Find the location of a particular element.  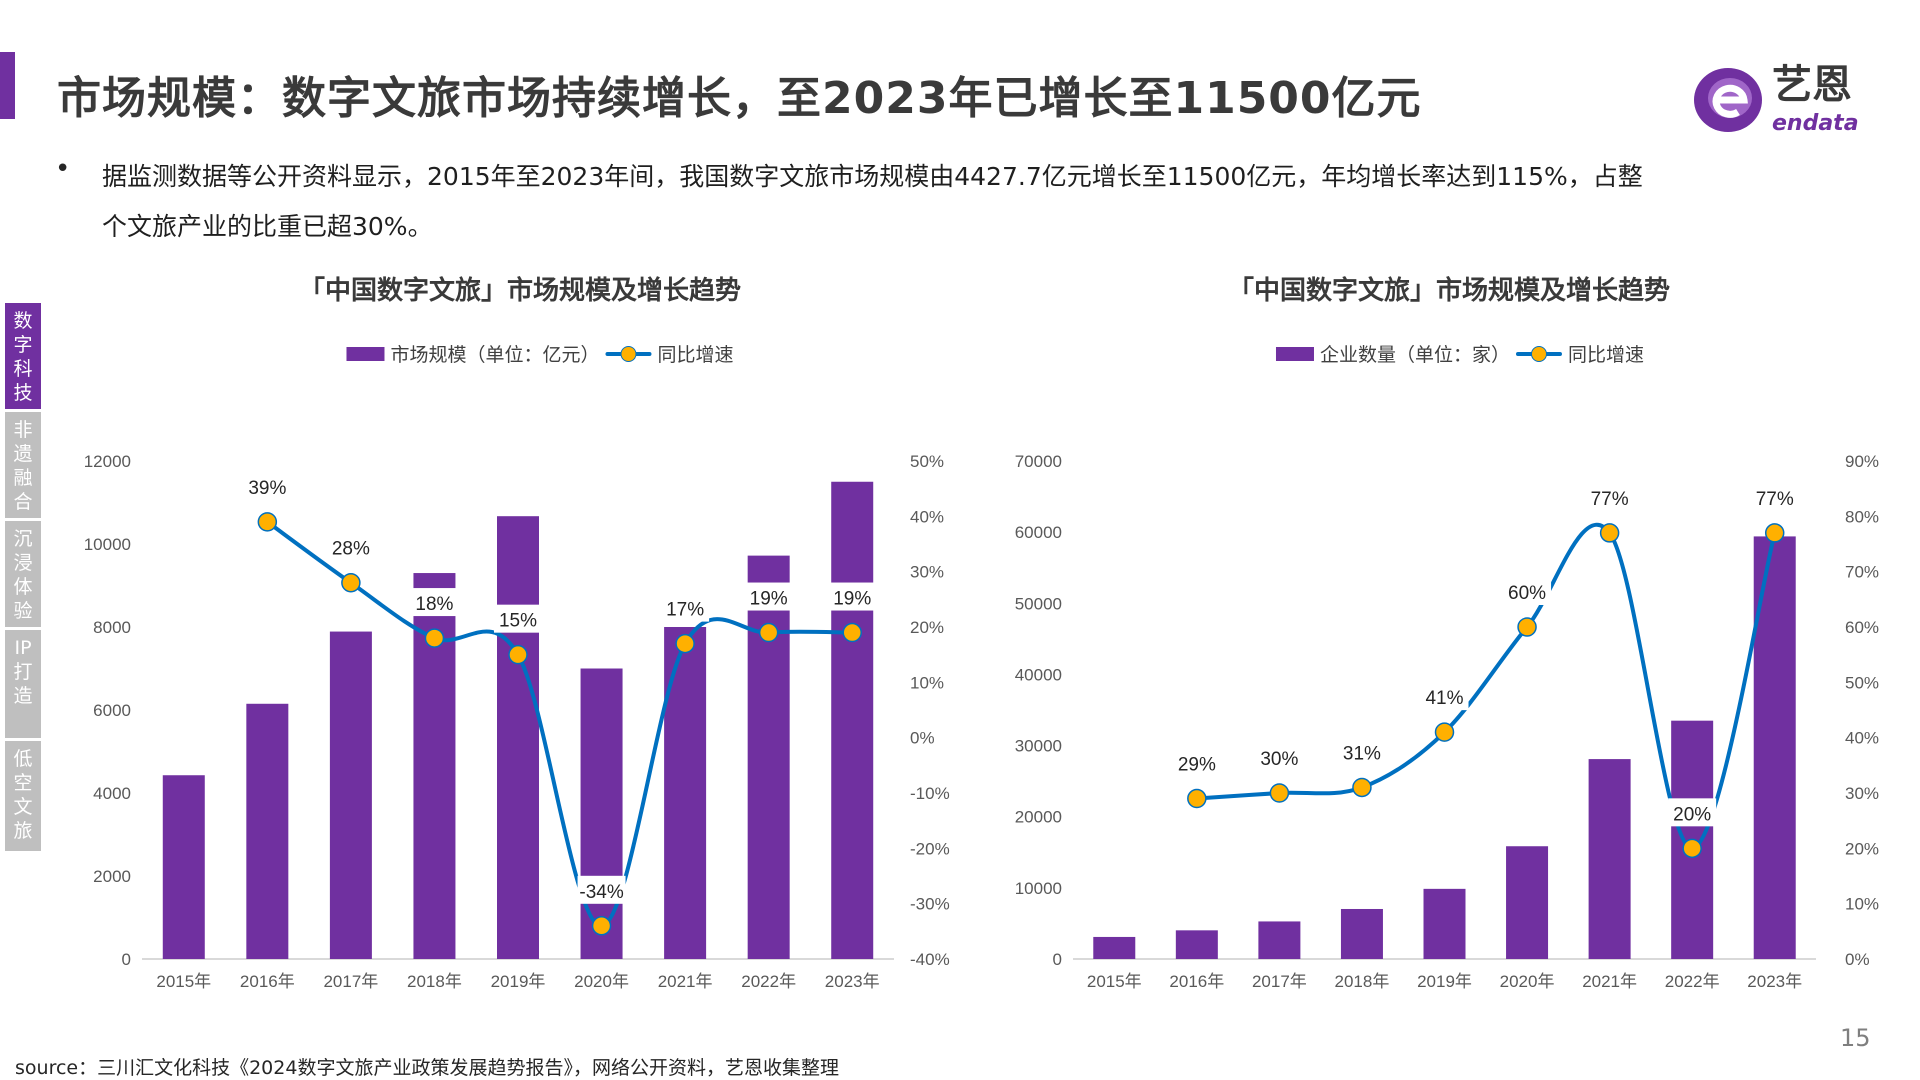

data-label: 41% is located at coordinates (1444, 698).